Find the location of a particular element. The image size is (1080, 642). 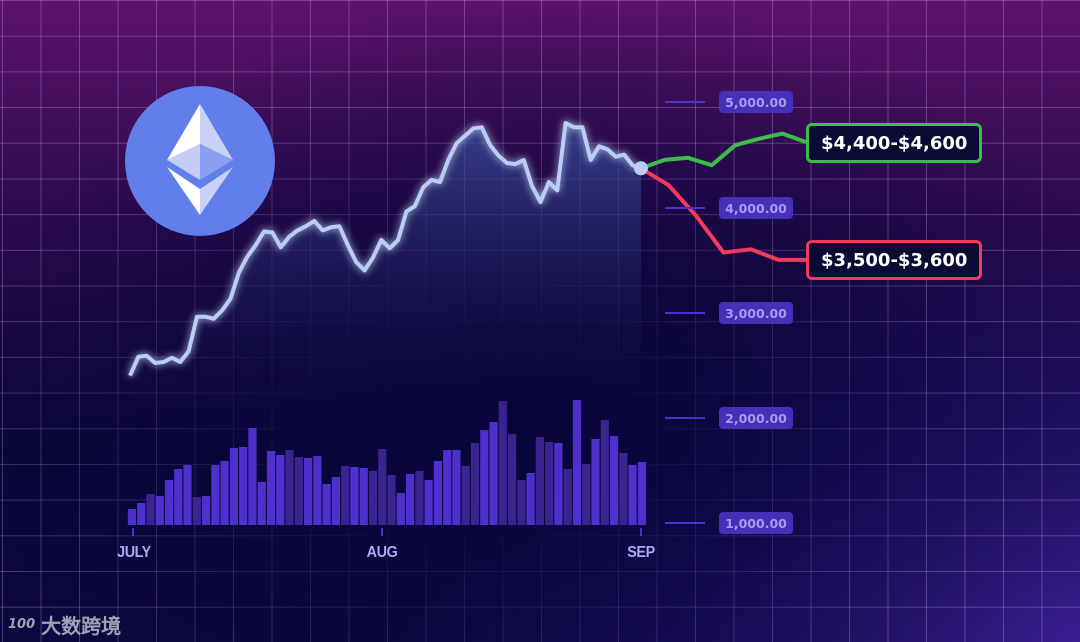

x-tick-label: JULY is located at coordinates (134, 552).